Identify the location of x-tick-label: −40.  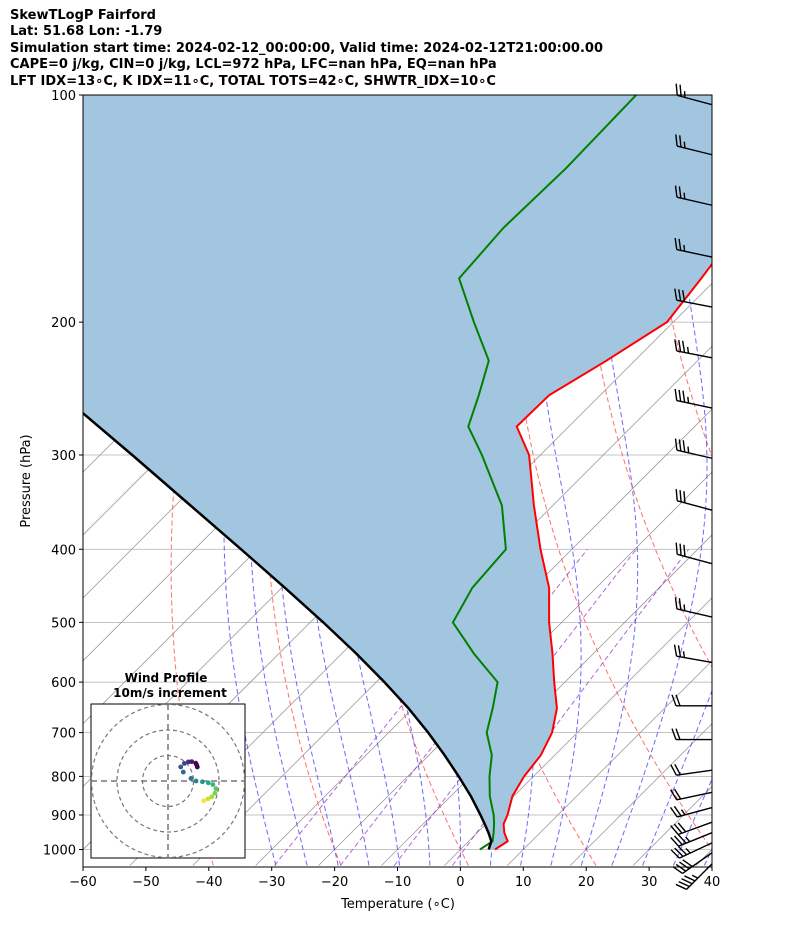
(208, 882).